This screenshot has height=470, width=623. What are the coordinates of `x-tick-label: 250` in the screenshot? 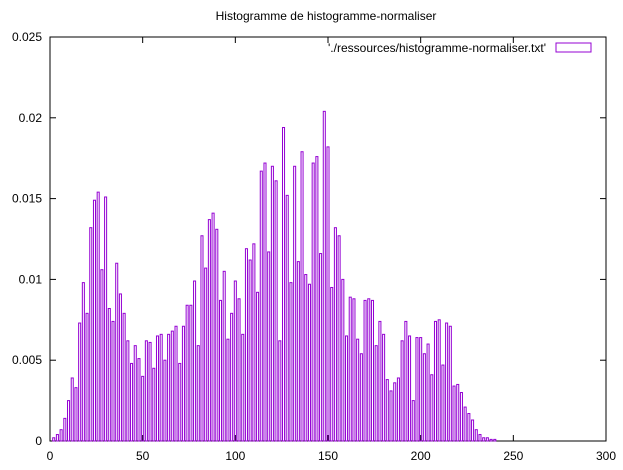 It's located at (513, 456).